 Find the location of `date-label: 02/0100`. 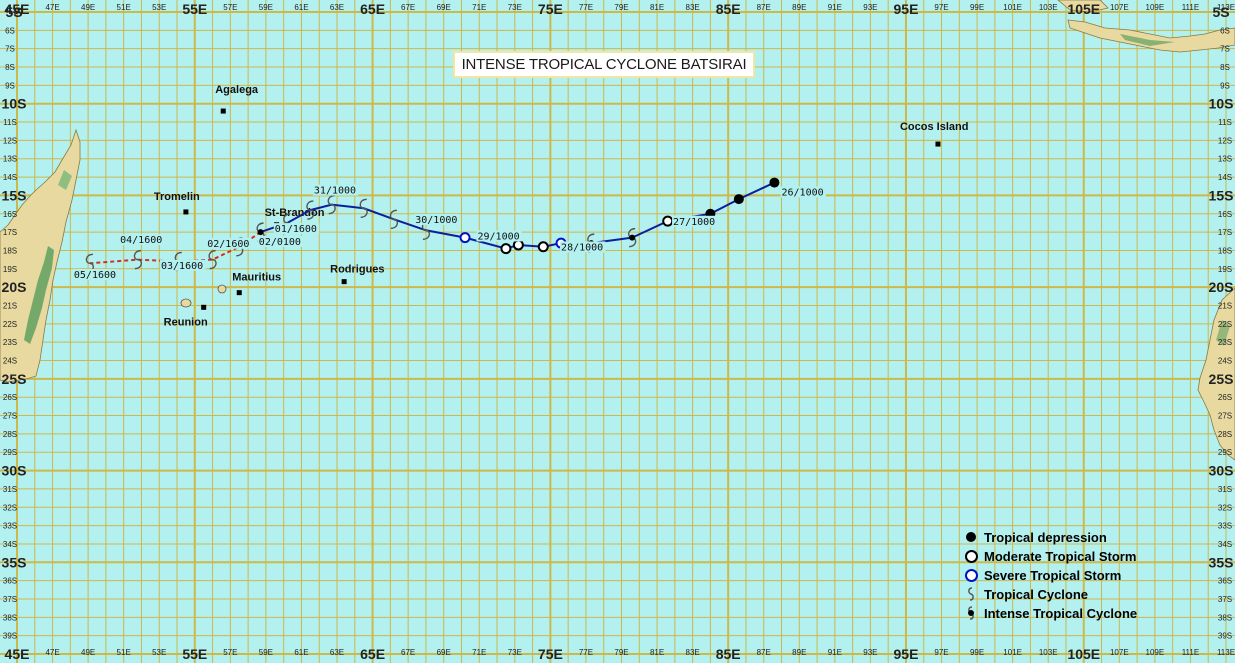

date-label: 02/0100 is located at coordinates (280, 242).